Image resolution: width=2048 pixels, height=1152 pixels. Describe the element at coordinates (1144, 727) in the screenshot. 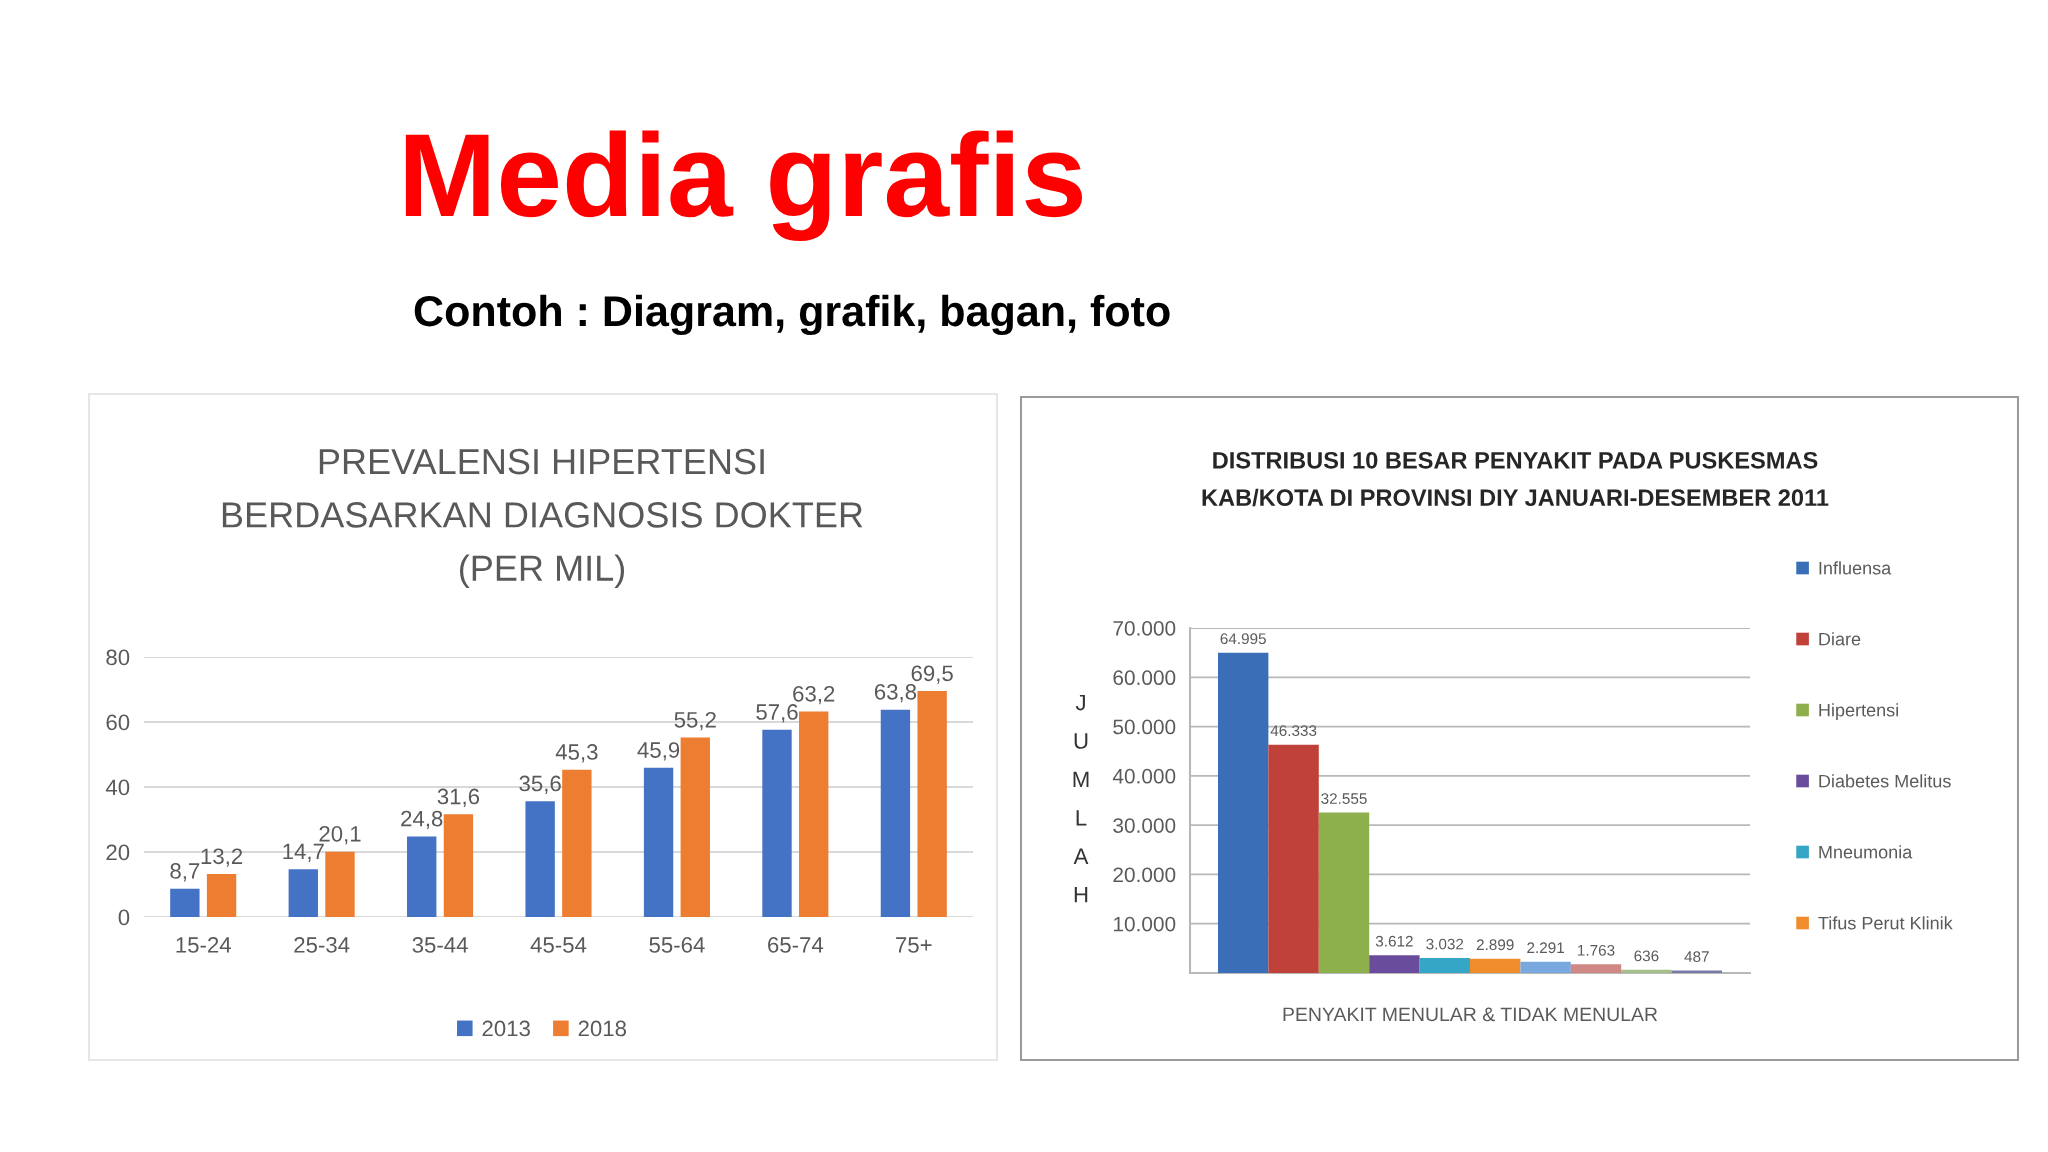

I see `y-tick-label: 50.000` at that location.